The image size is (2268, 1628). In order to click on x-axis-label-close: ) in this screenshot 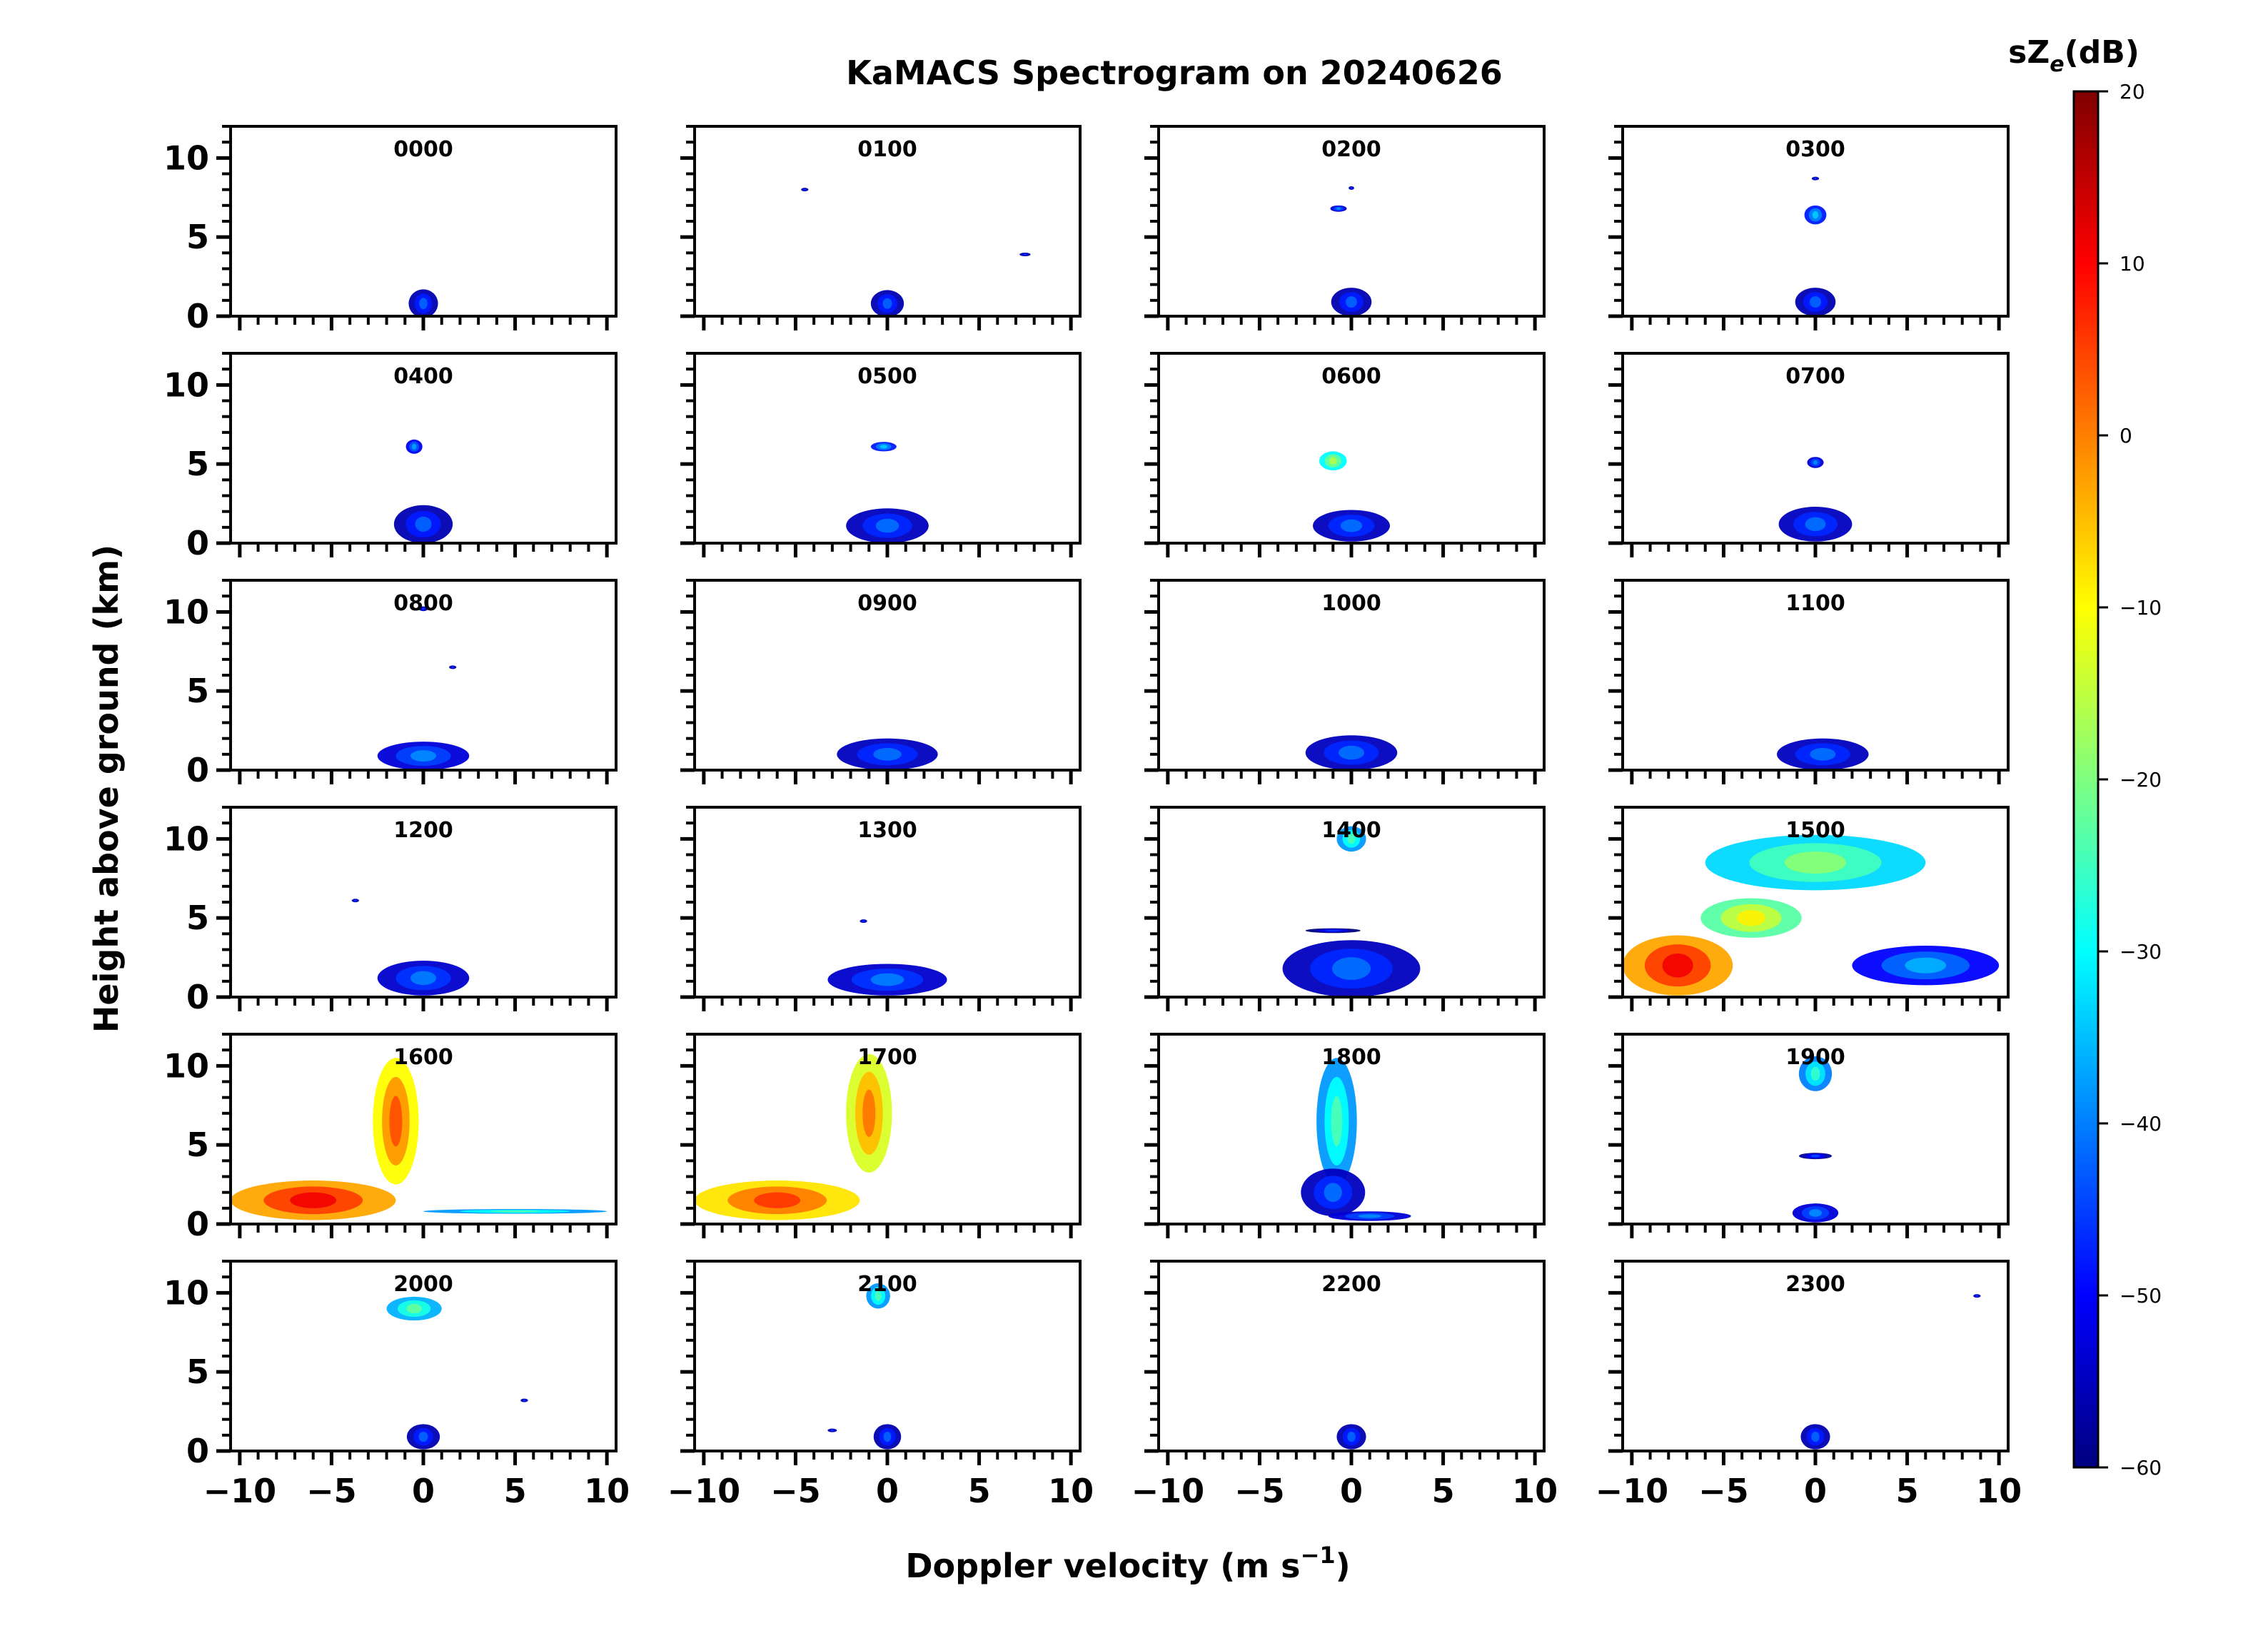, I will do `click(1343, 1566)`.